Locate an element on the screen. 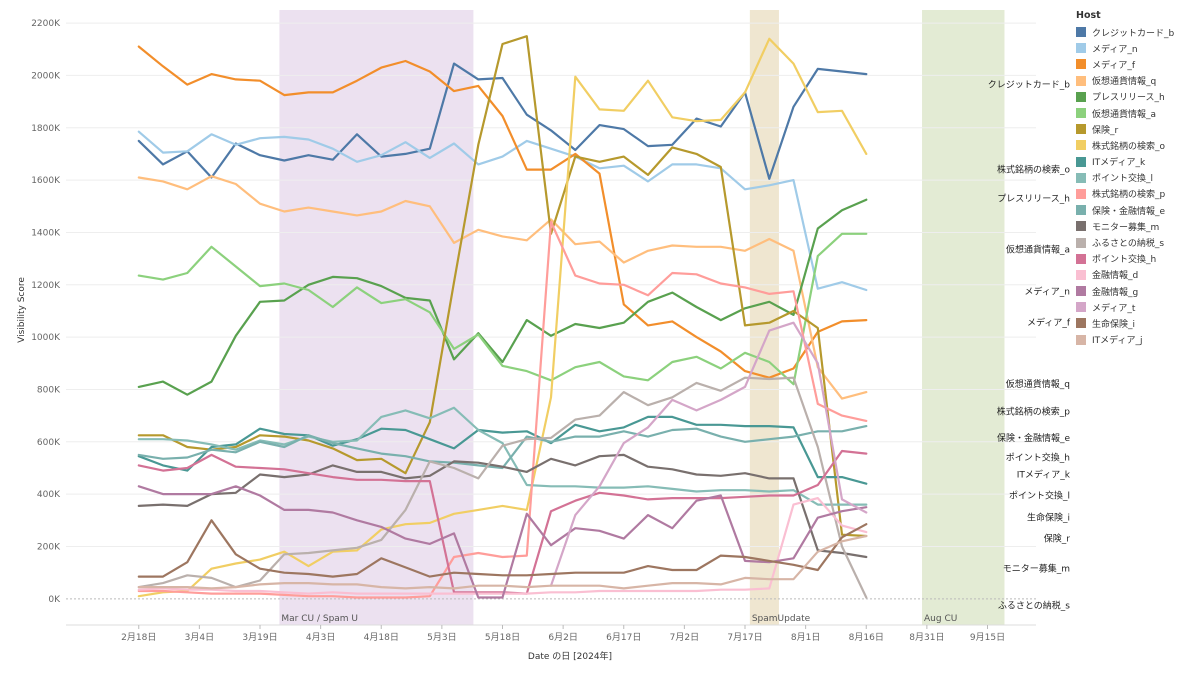 The height and width of the screenshot is (675, 1200). x-tick-label-0: 2月18日 is located at coordinates (138, 637).